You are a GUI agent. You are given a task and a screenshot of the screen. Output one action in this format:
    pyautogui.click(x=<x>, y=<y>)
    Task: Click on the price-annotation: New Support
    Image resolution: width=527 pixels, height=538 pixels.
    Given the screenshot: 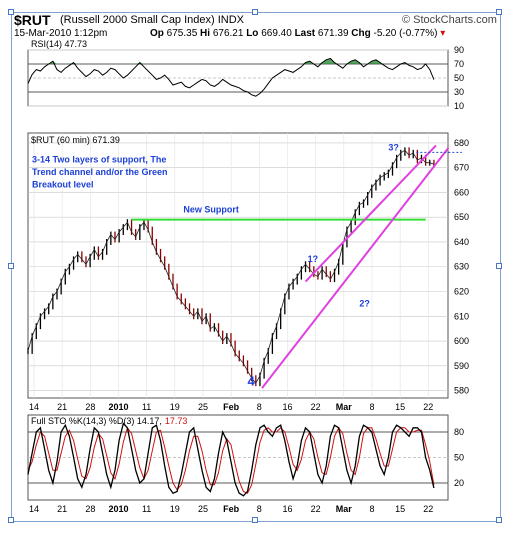 What is the action you would take?
    pyautogui.click(x=211, y=209)
    